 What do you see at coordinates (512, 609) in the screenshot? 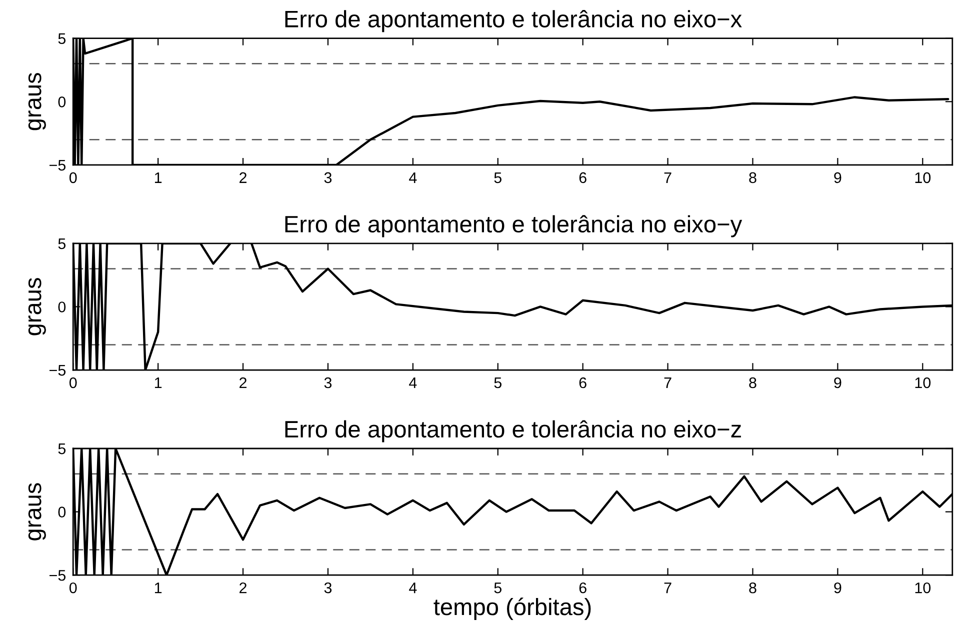
I see `x-axis-title: tempo (órbitas)` at bounding box center [512, 609].